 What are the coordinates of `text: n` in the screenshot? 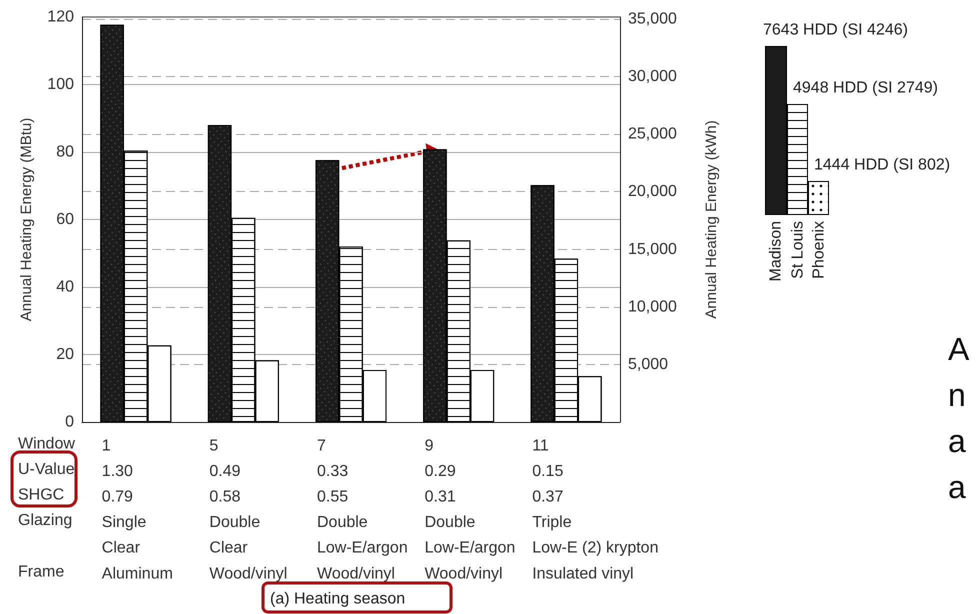 It's located at (957, 395).